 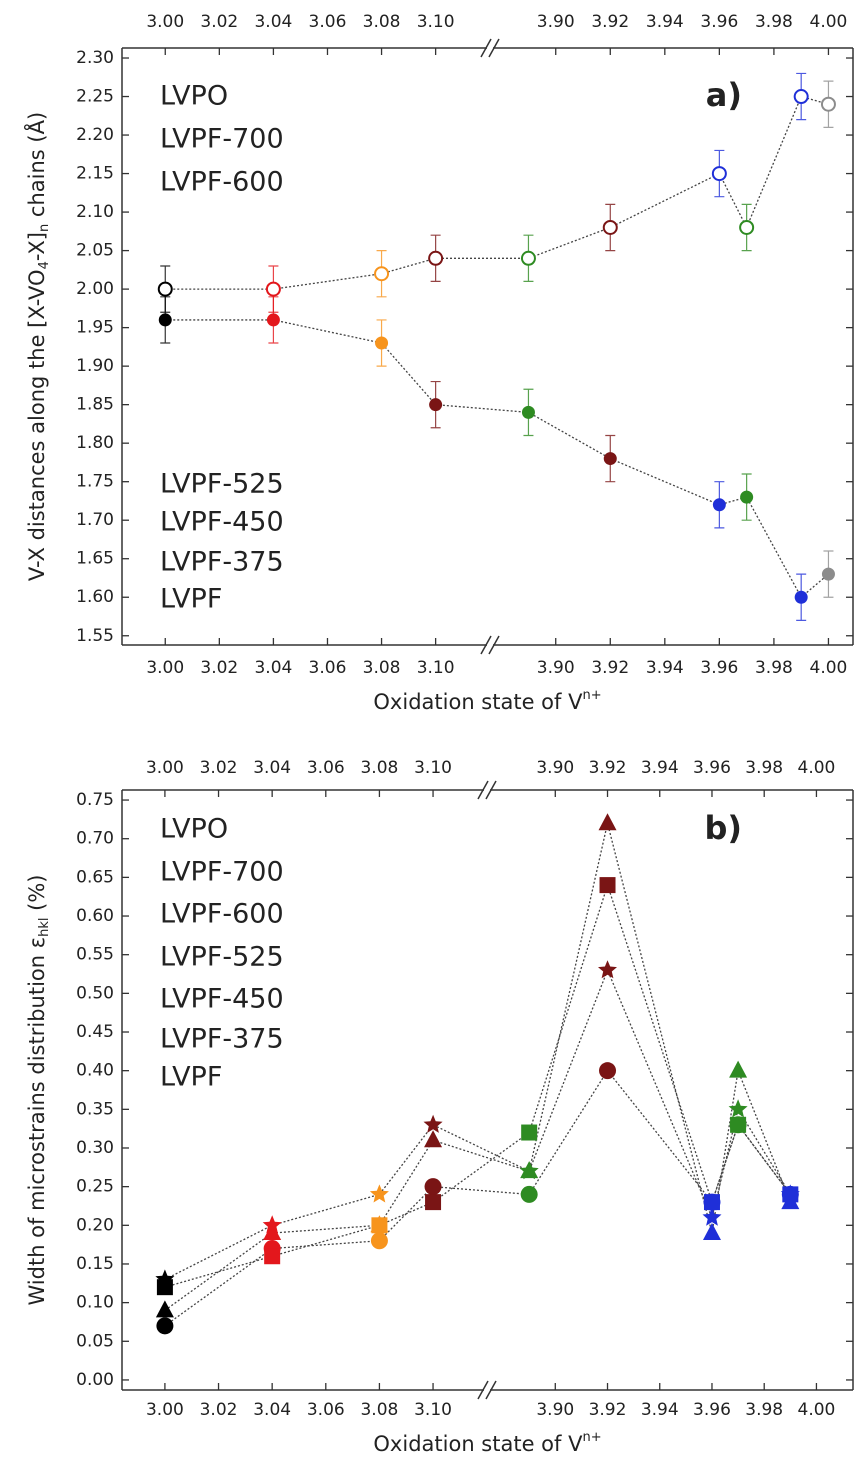 What do you see at coordinates (660, 768) in the screenshot?
I see `x-tick-label-top: 3.94` at bounding box center [660, 768].